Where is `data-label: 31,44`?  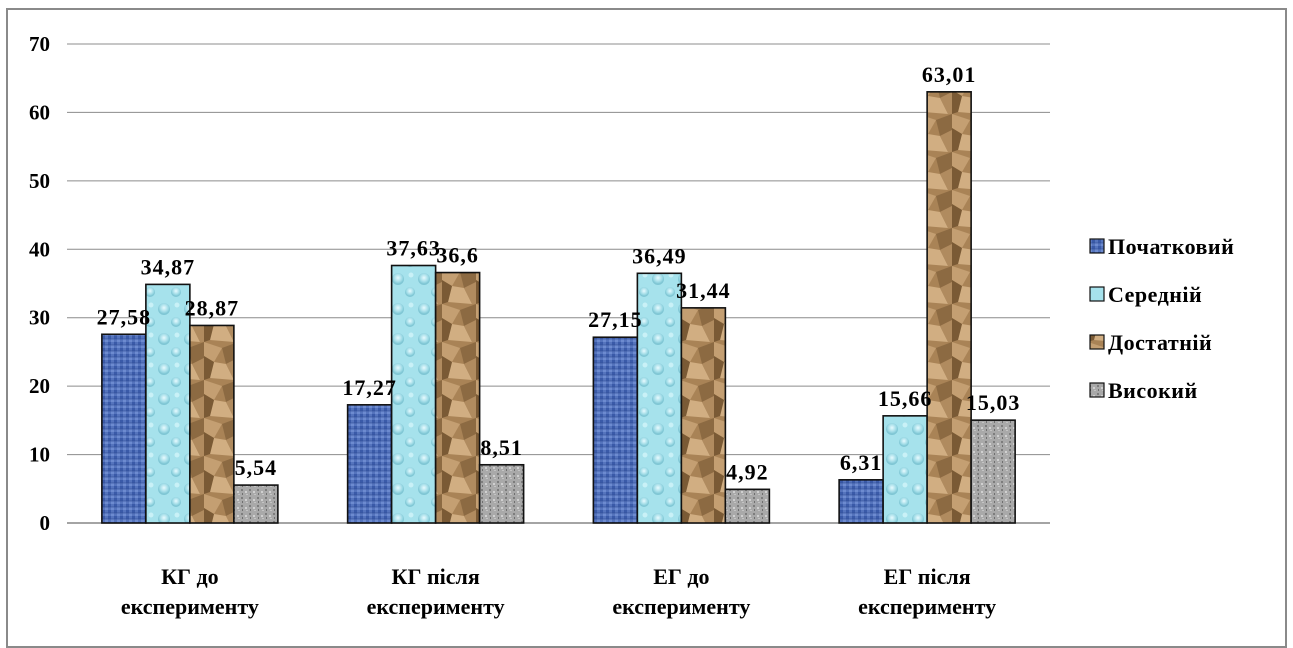 data-label: 31,44 is located at coordinates (703, 290).